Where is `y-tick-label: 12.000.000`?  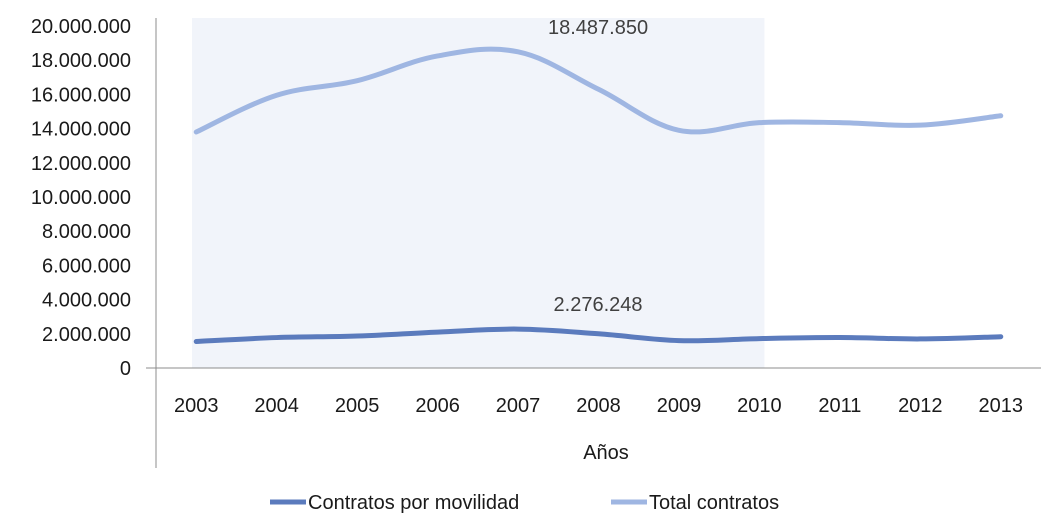 y-tick-label: 12.000.000 is located at coordinates (81, 164).